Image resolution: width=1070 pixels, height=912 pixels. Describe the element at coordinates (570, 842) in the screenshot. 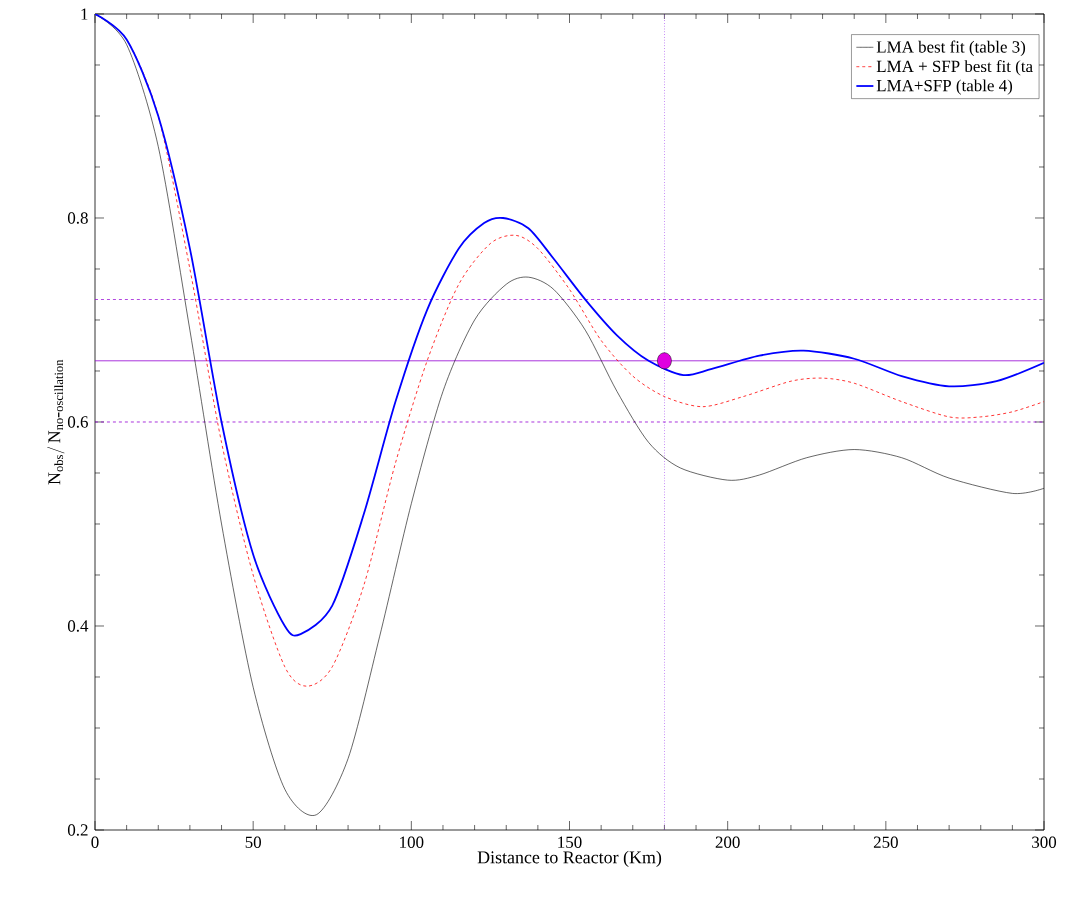

I see `x-tick-label: 150` at that location.